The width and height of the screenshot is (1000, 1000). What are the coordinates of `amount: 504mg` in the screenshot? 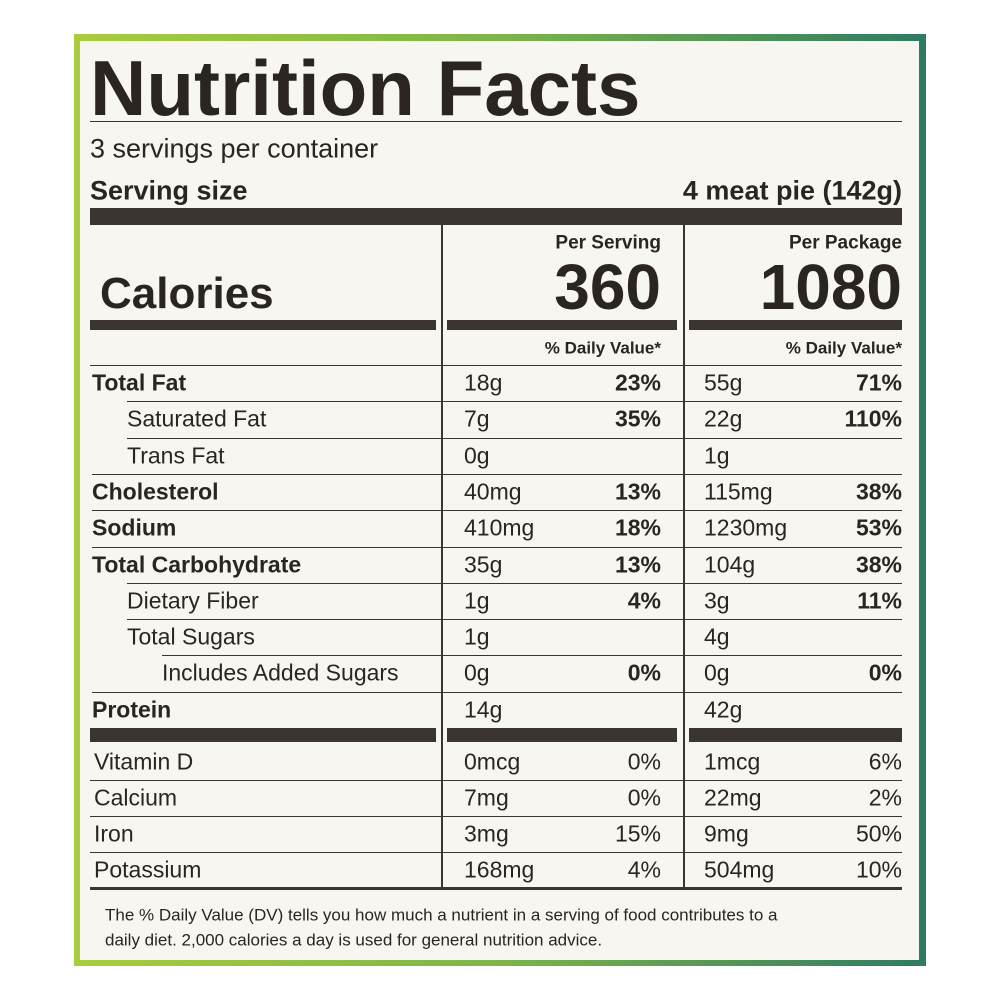 It's located at (739, 869).